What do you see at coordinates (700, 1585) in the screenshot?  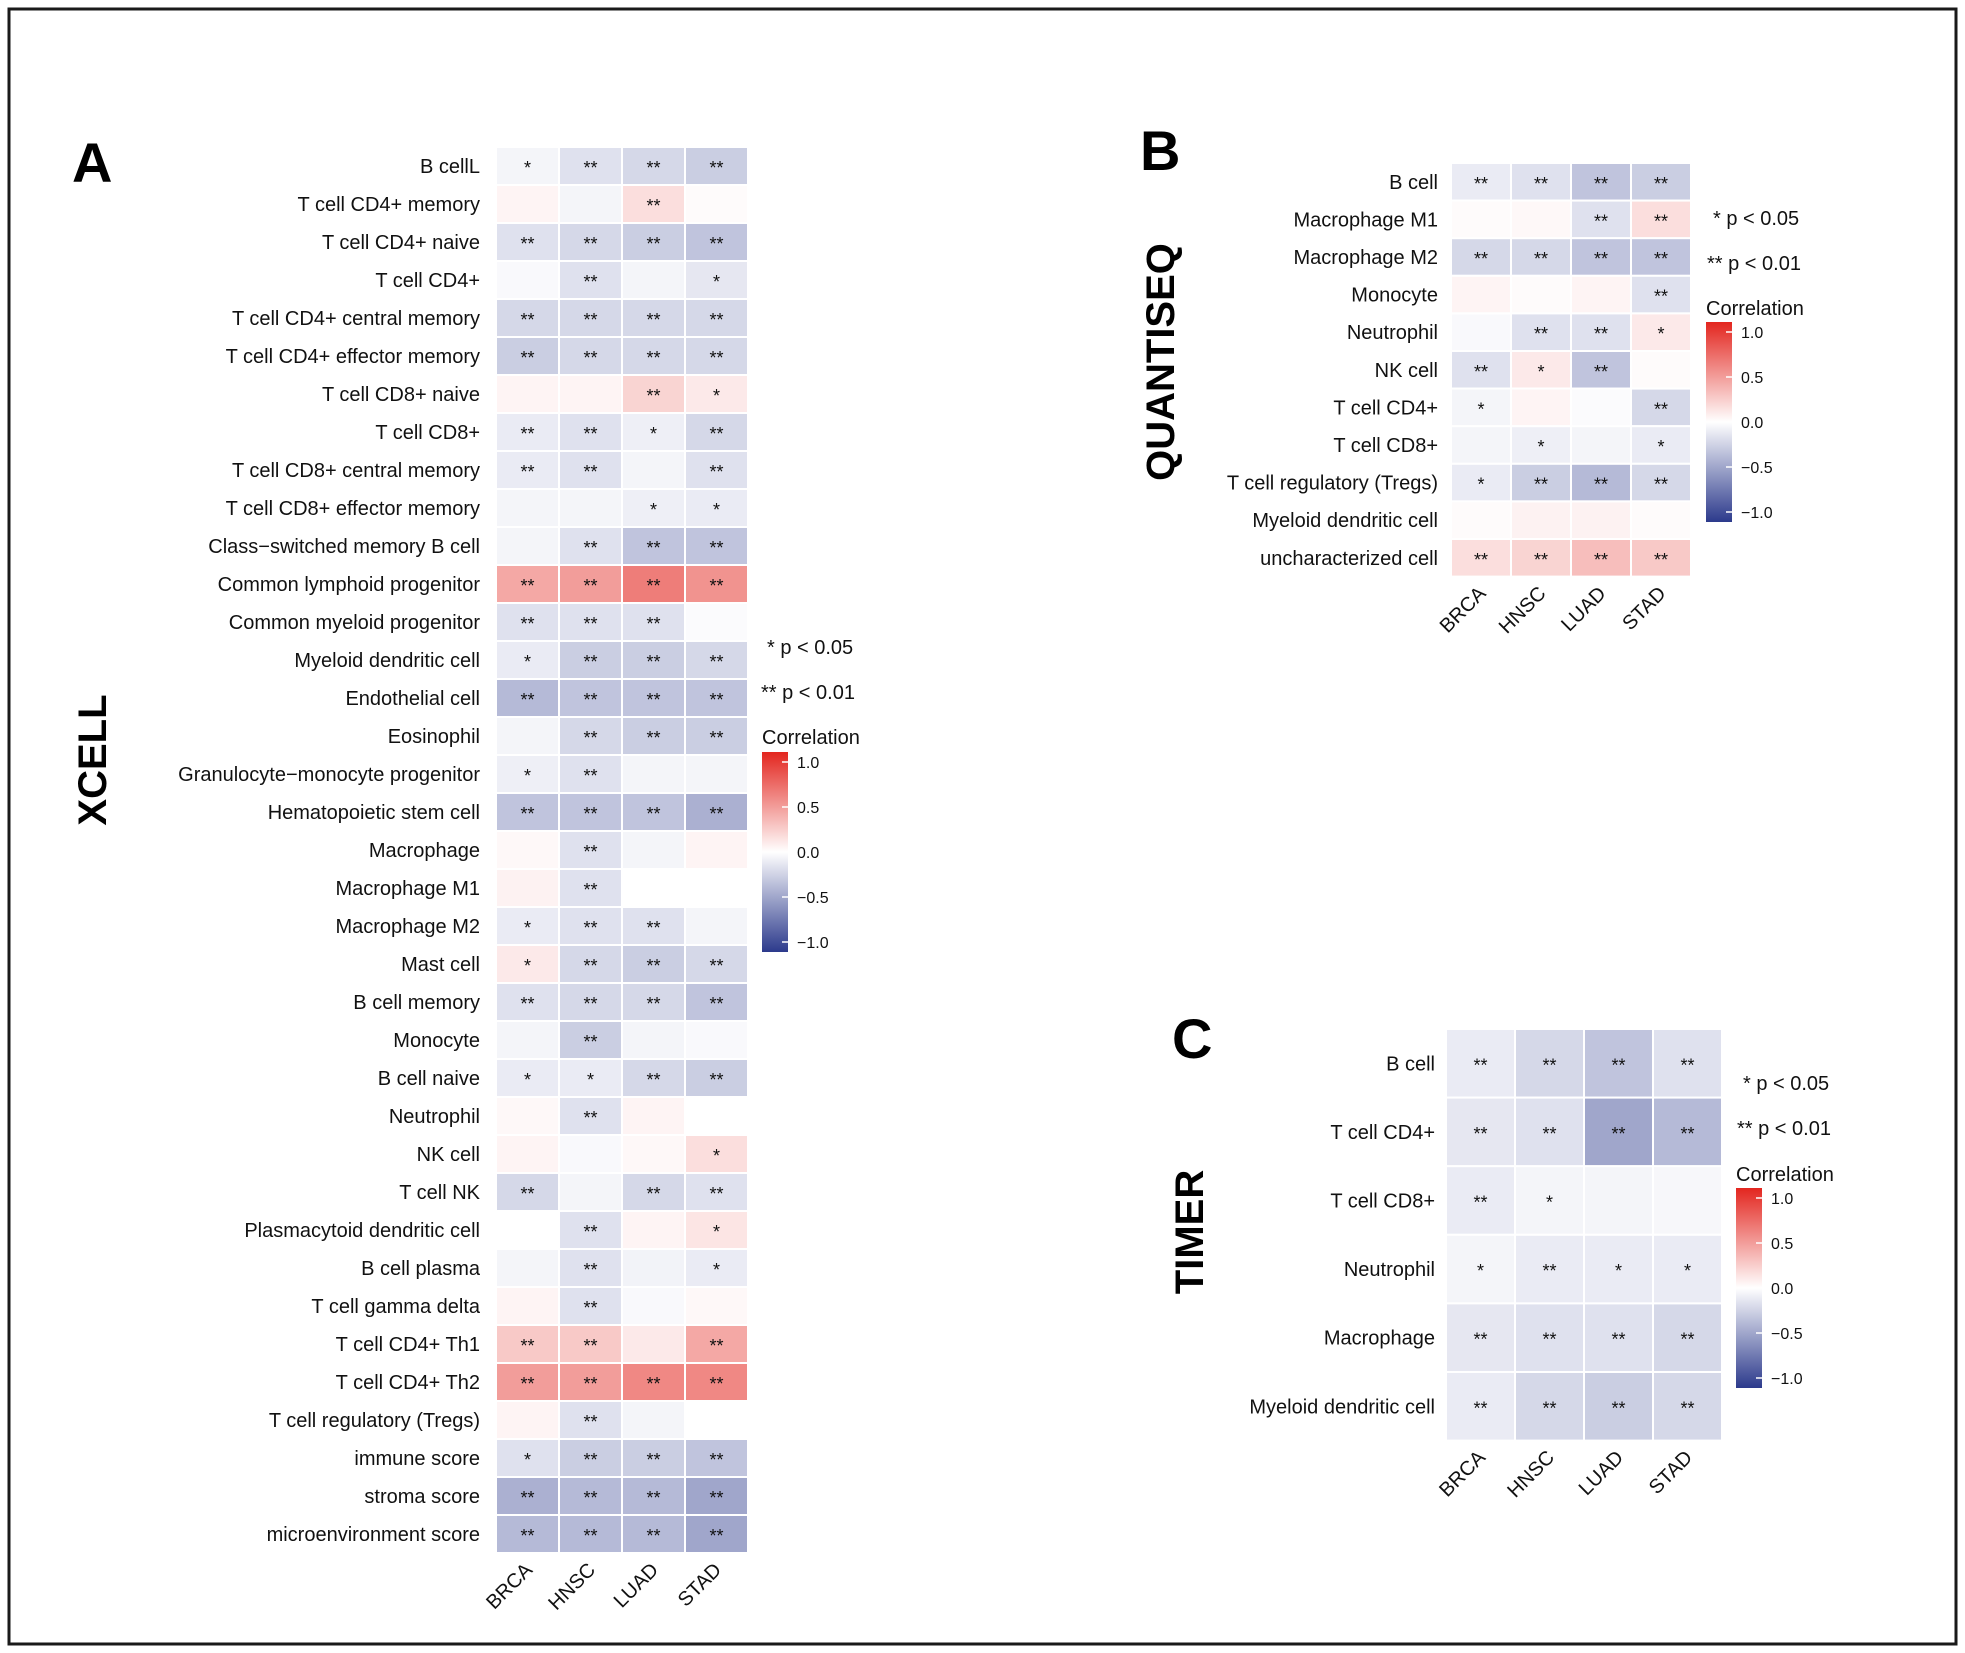 I see `panel-a-column-label: STAD` at bounding box center [700, 1585].